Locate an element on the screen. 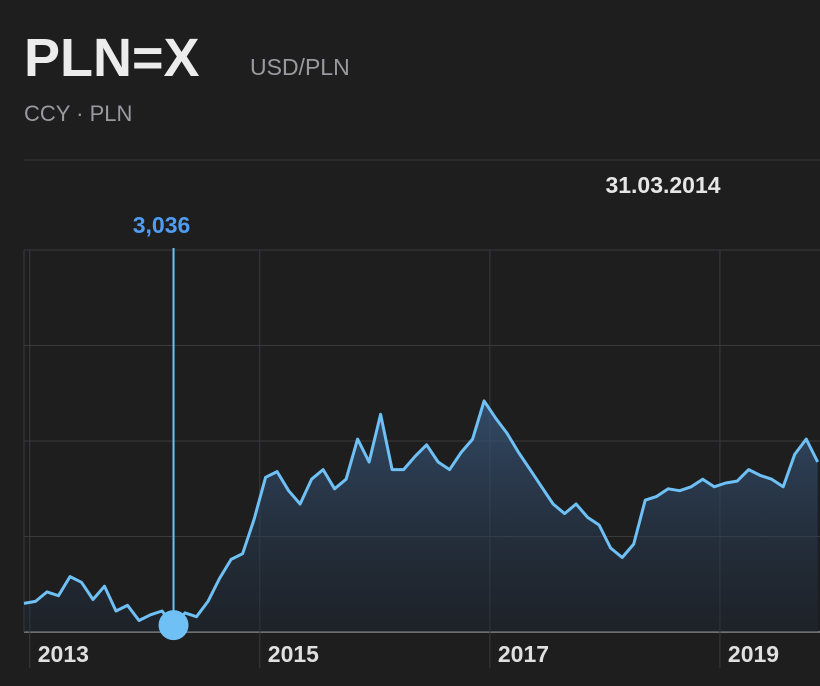  x-tick-label: 2013 is located at coordinates (63, 654).